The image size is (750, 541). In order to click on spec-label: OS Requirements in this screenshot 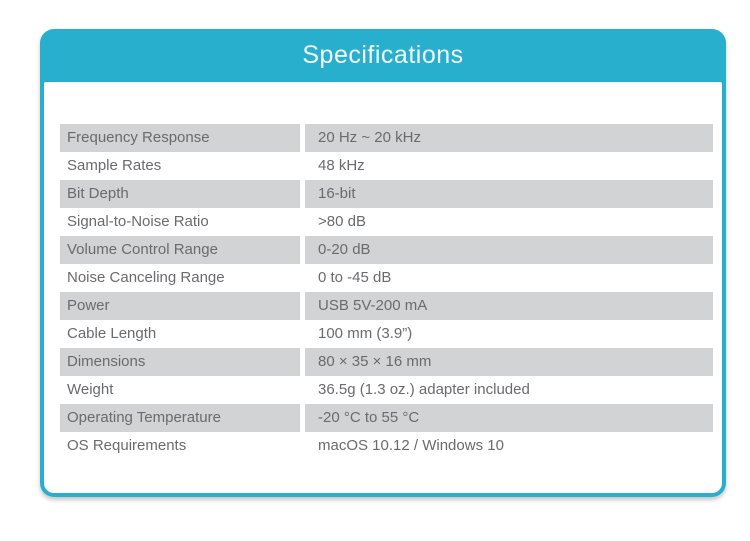, I will do `click(127, 445)`.